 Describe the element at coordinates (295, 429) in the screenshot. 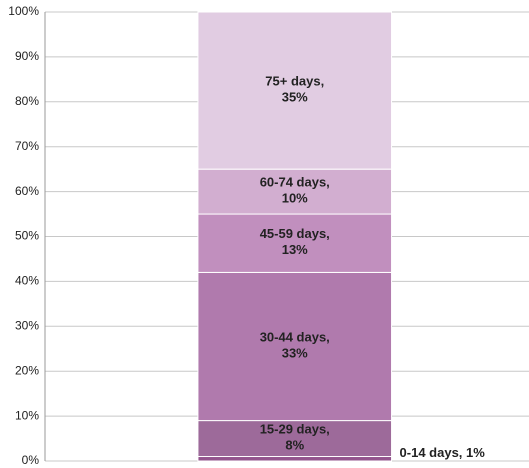

I see `data-label-line: 15-29 days,` at that location.